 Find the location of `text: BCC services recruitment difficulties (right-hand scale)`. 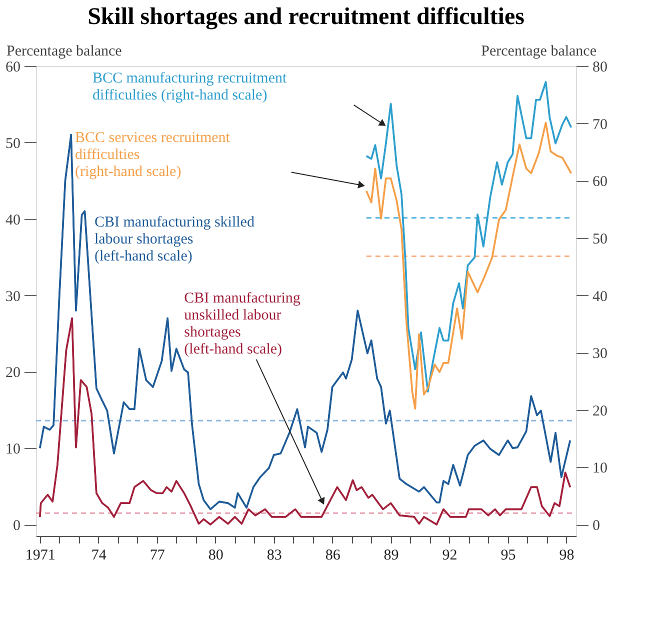

text: BCC services recruitment difficulties (right-hand scale) is located at coordinates (152, 155).